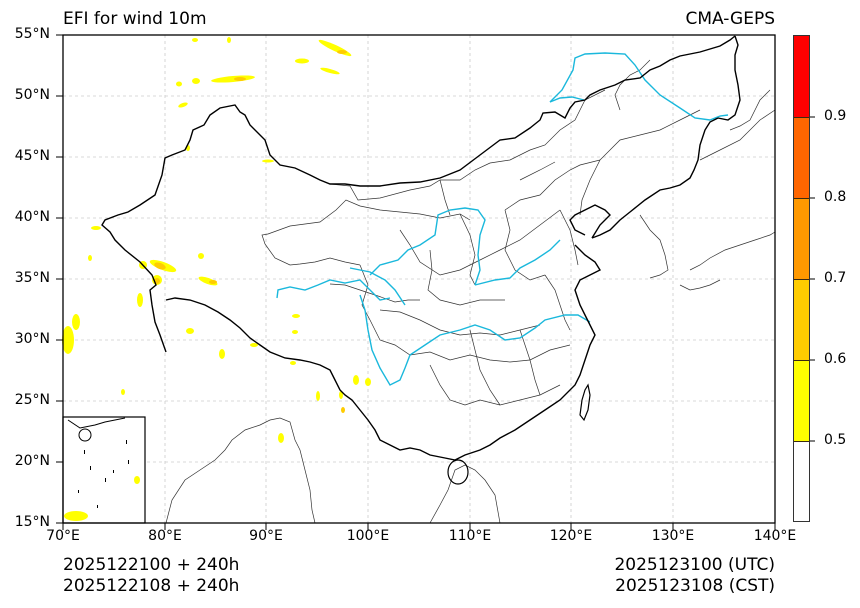  Describe the element at coordinates (801, 238) in the screenshot. I see `colorbar-segment-0.7-0.8` at that location.